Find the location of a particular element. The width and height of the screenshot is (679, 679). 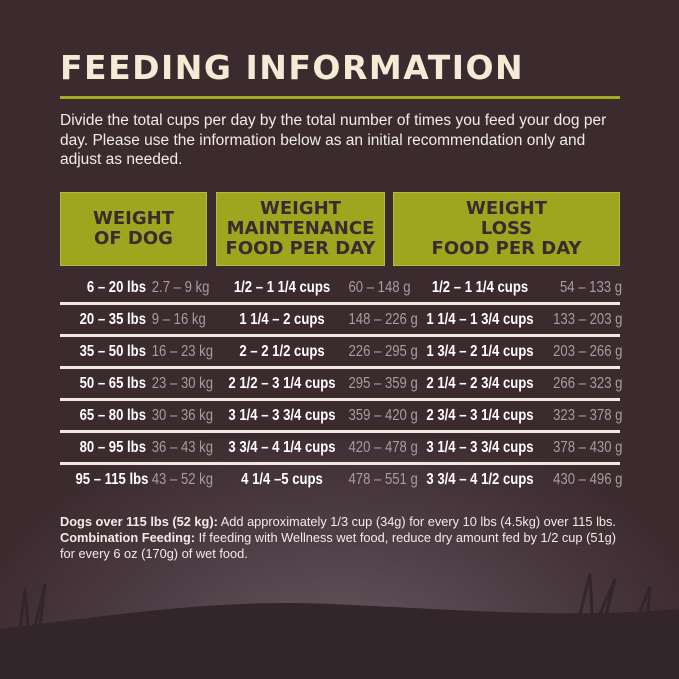

loss-cups: 2 3/4 – 3 1/4 cups is located at coordinates (480, 415).